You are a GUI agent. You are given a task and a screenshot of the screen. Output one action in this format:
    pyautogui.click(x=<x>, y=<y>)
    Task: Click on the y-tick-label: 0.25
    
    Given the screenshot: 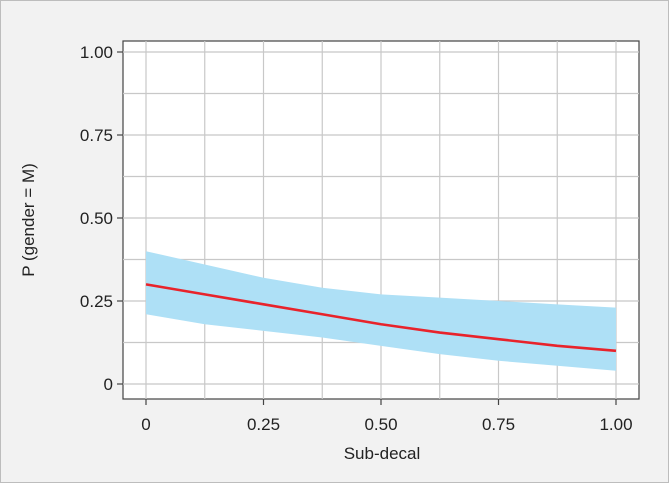 What is the action you would take?
    pyautogui.click(x=96, y=301)
    